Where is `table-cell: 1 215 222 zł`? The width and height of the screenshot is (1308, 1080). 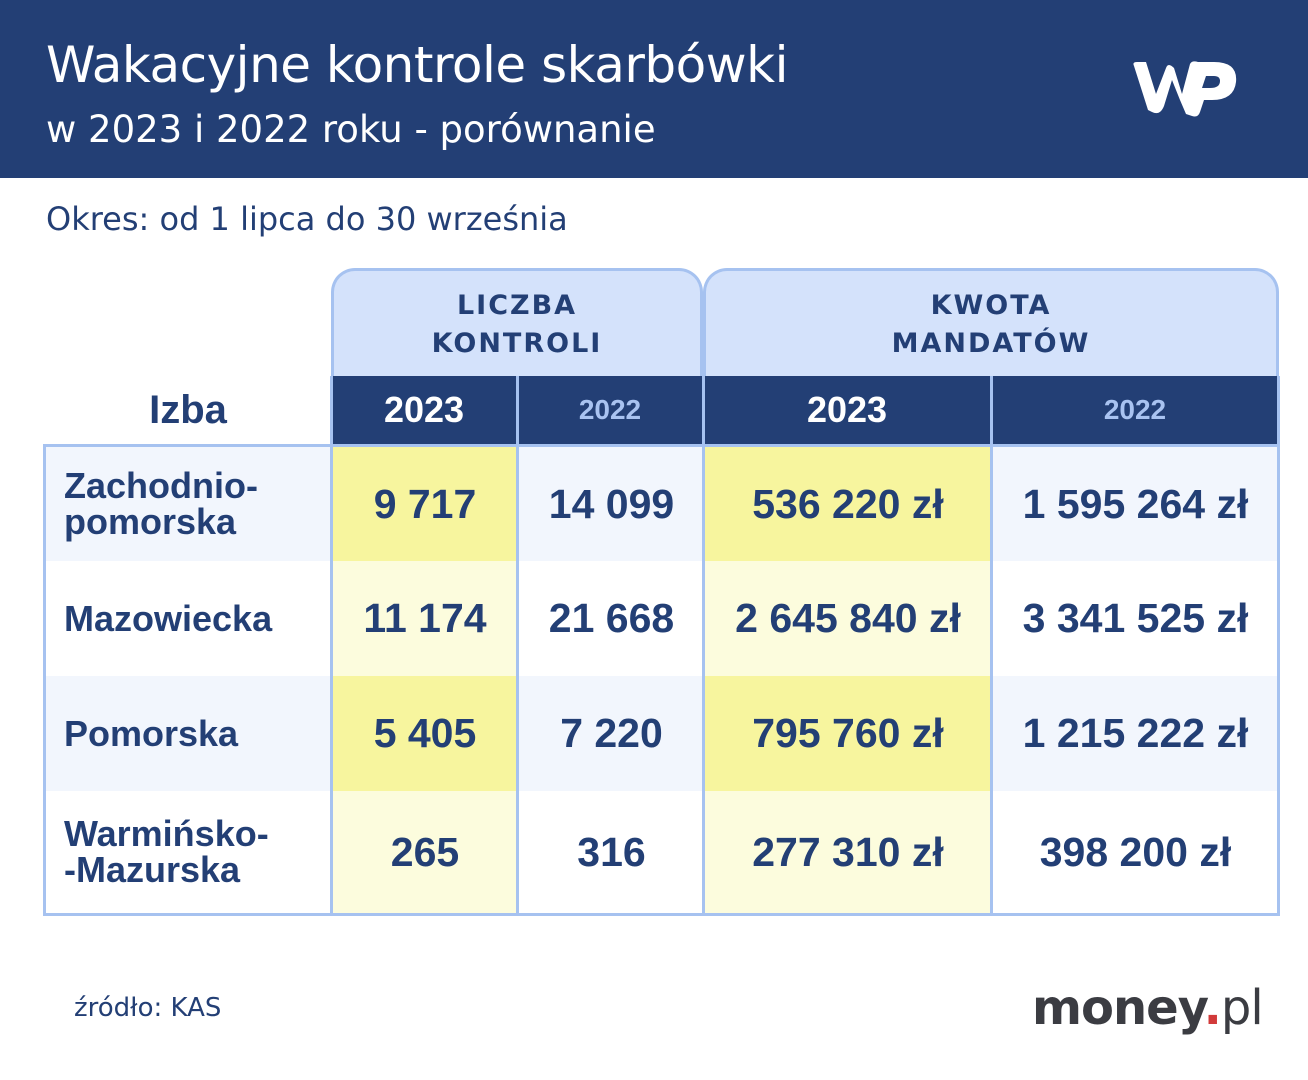
table-cell: 1 215 222 zł is located at coordinates (1135, 733).